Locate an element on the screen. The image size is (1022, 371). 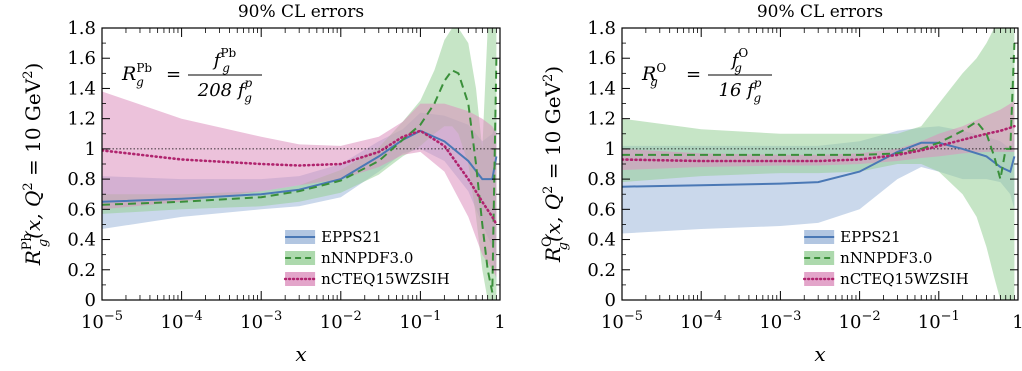
line-epps21 is located at coordinates (819, 164).